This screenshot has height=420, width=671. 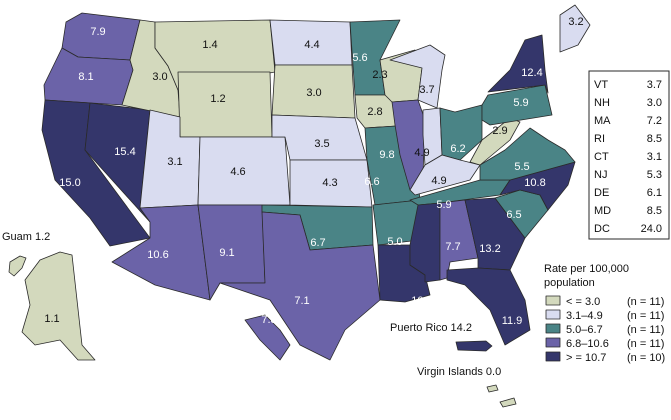 What do you see at coordinates (174, 162) in the screenshot?
I see `state-rate-ut: 3.1` at bounding box center [174, 162].